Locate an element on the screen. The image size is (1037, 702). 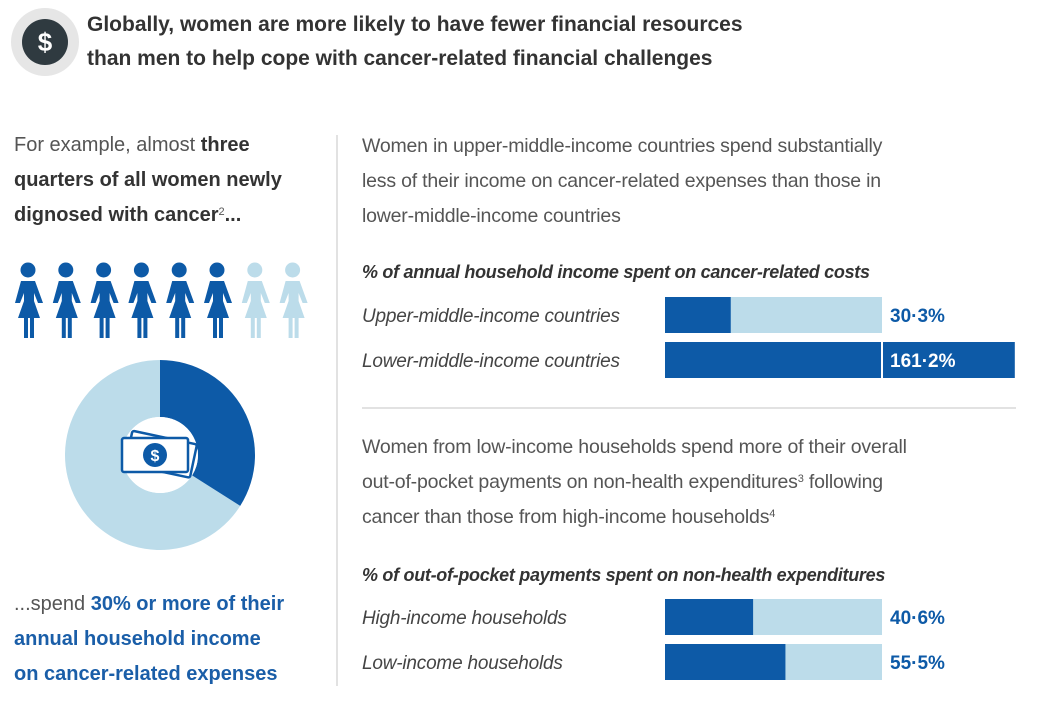
dollar-icon: $ is located at coordinates (45, 42).